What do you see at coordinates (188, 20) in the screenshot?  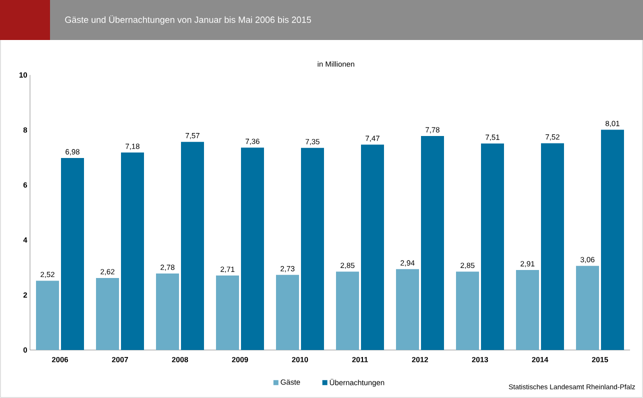 I see `chart-title: Gäste und Übernachtungen von Januar bis Mai 2006 bis 2015` at bounding box center [188, 20].